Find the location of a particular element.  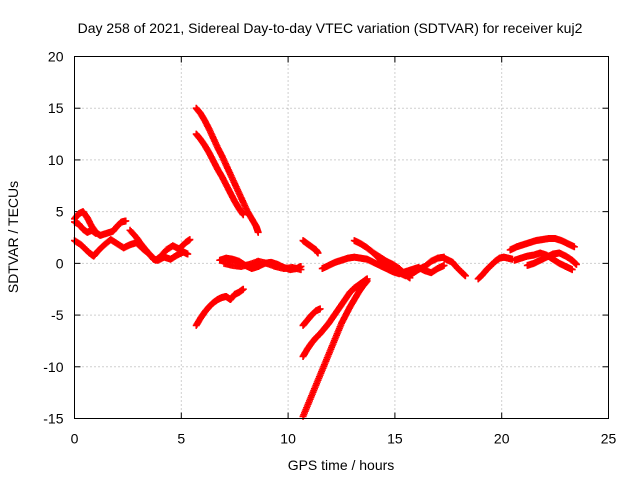

x-tick-label: 5 is located at coordinates (181, 439).